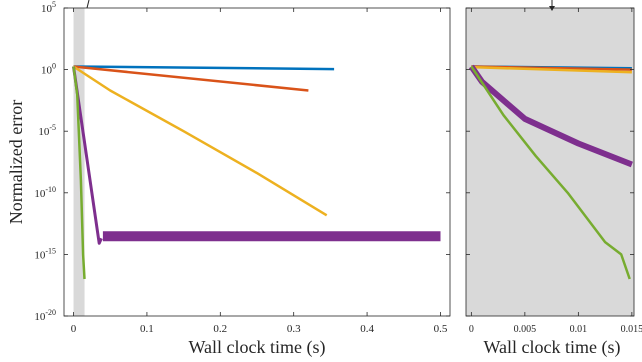  What do you see at coordinates (147, 329) in the screenshot?
I see `main-x-tick-label: 0.1` at bounding box center [147, 329].